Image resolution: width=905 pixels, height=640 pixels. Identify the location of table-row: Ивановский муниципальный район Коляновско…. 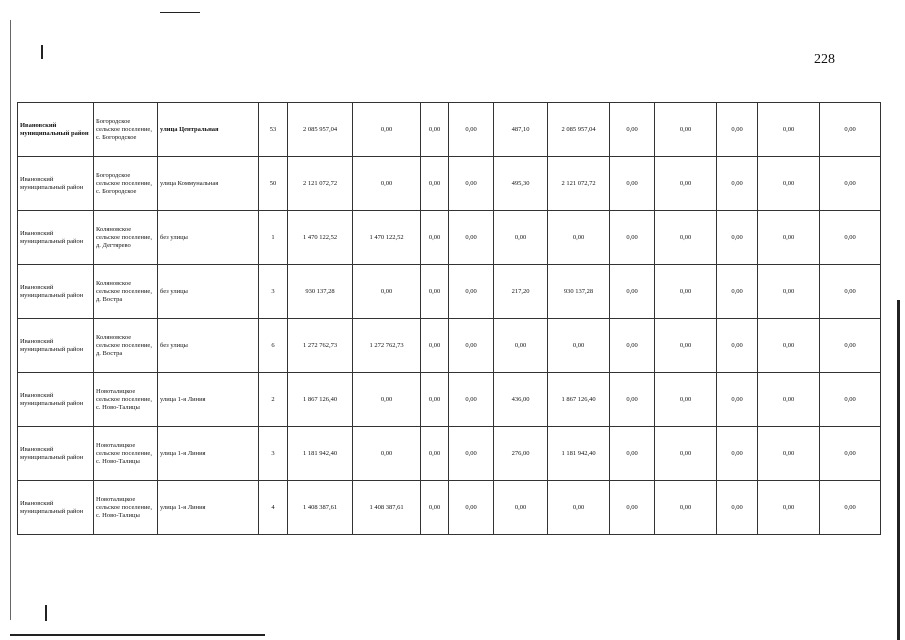
(449, 345).